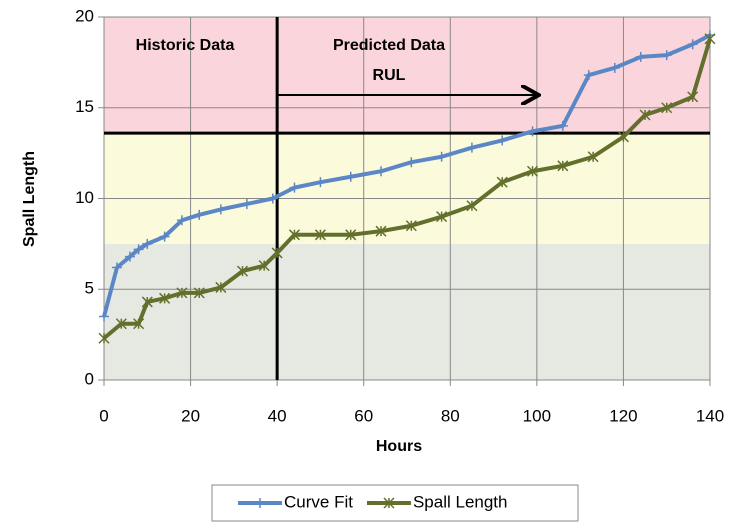  I want to click on y-tick-label: 20, so click(84, 15).